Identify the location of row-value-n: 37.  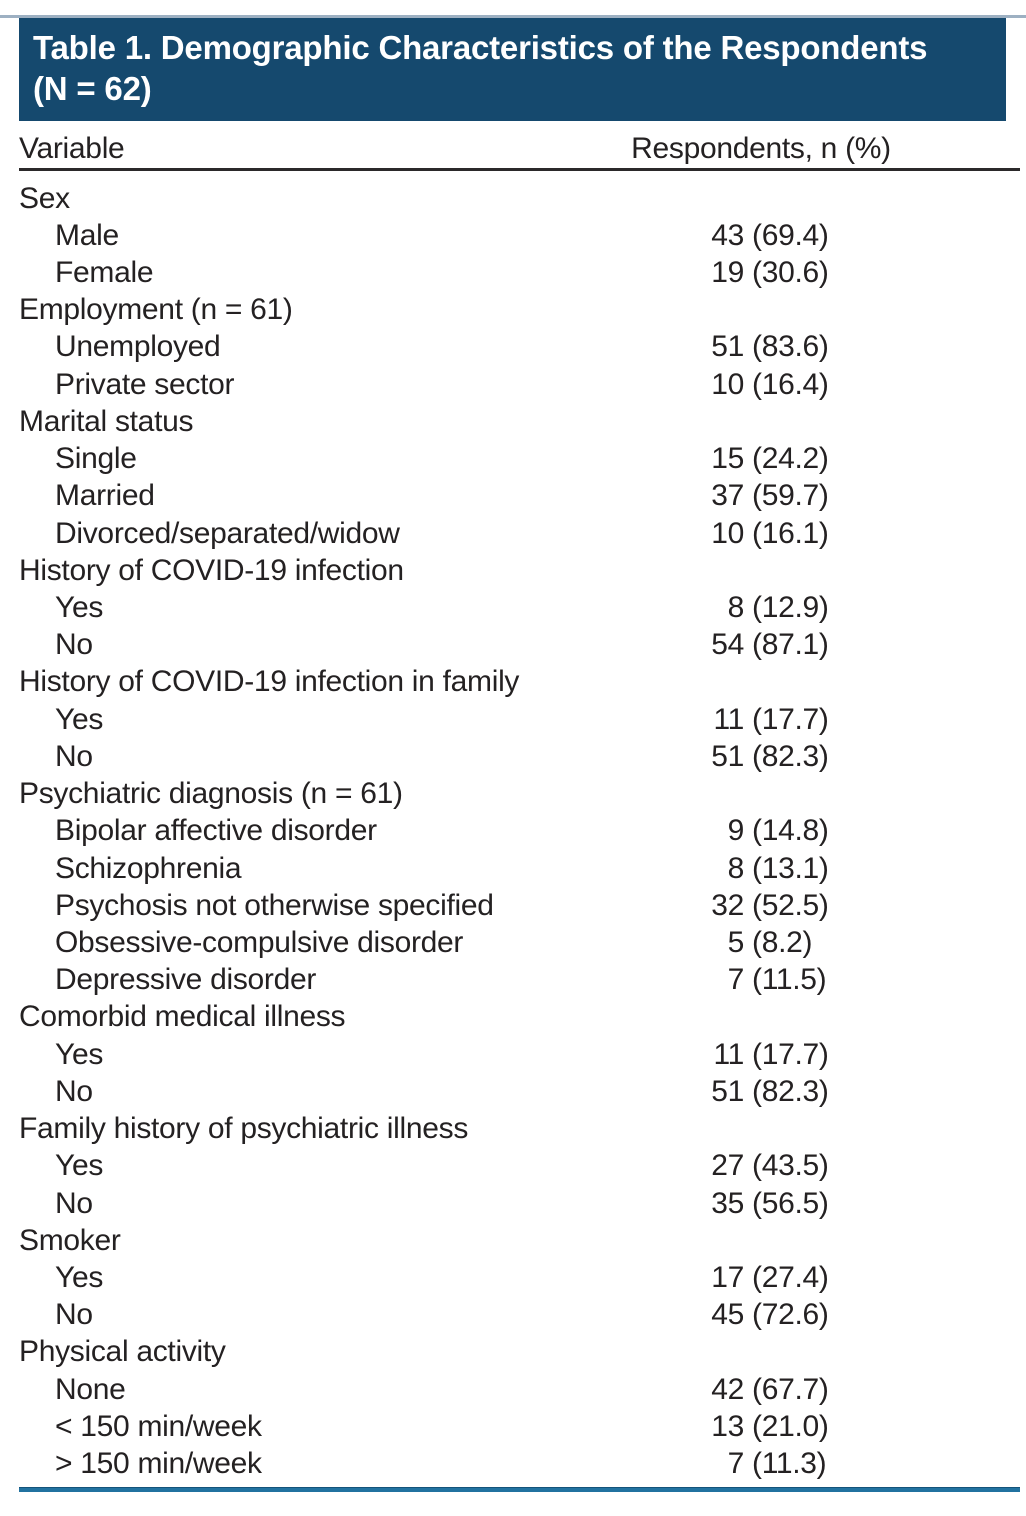
(727, 496).